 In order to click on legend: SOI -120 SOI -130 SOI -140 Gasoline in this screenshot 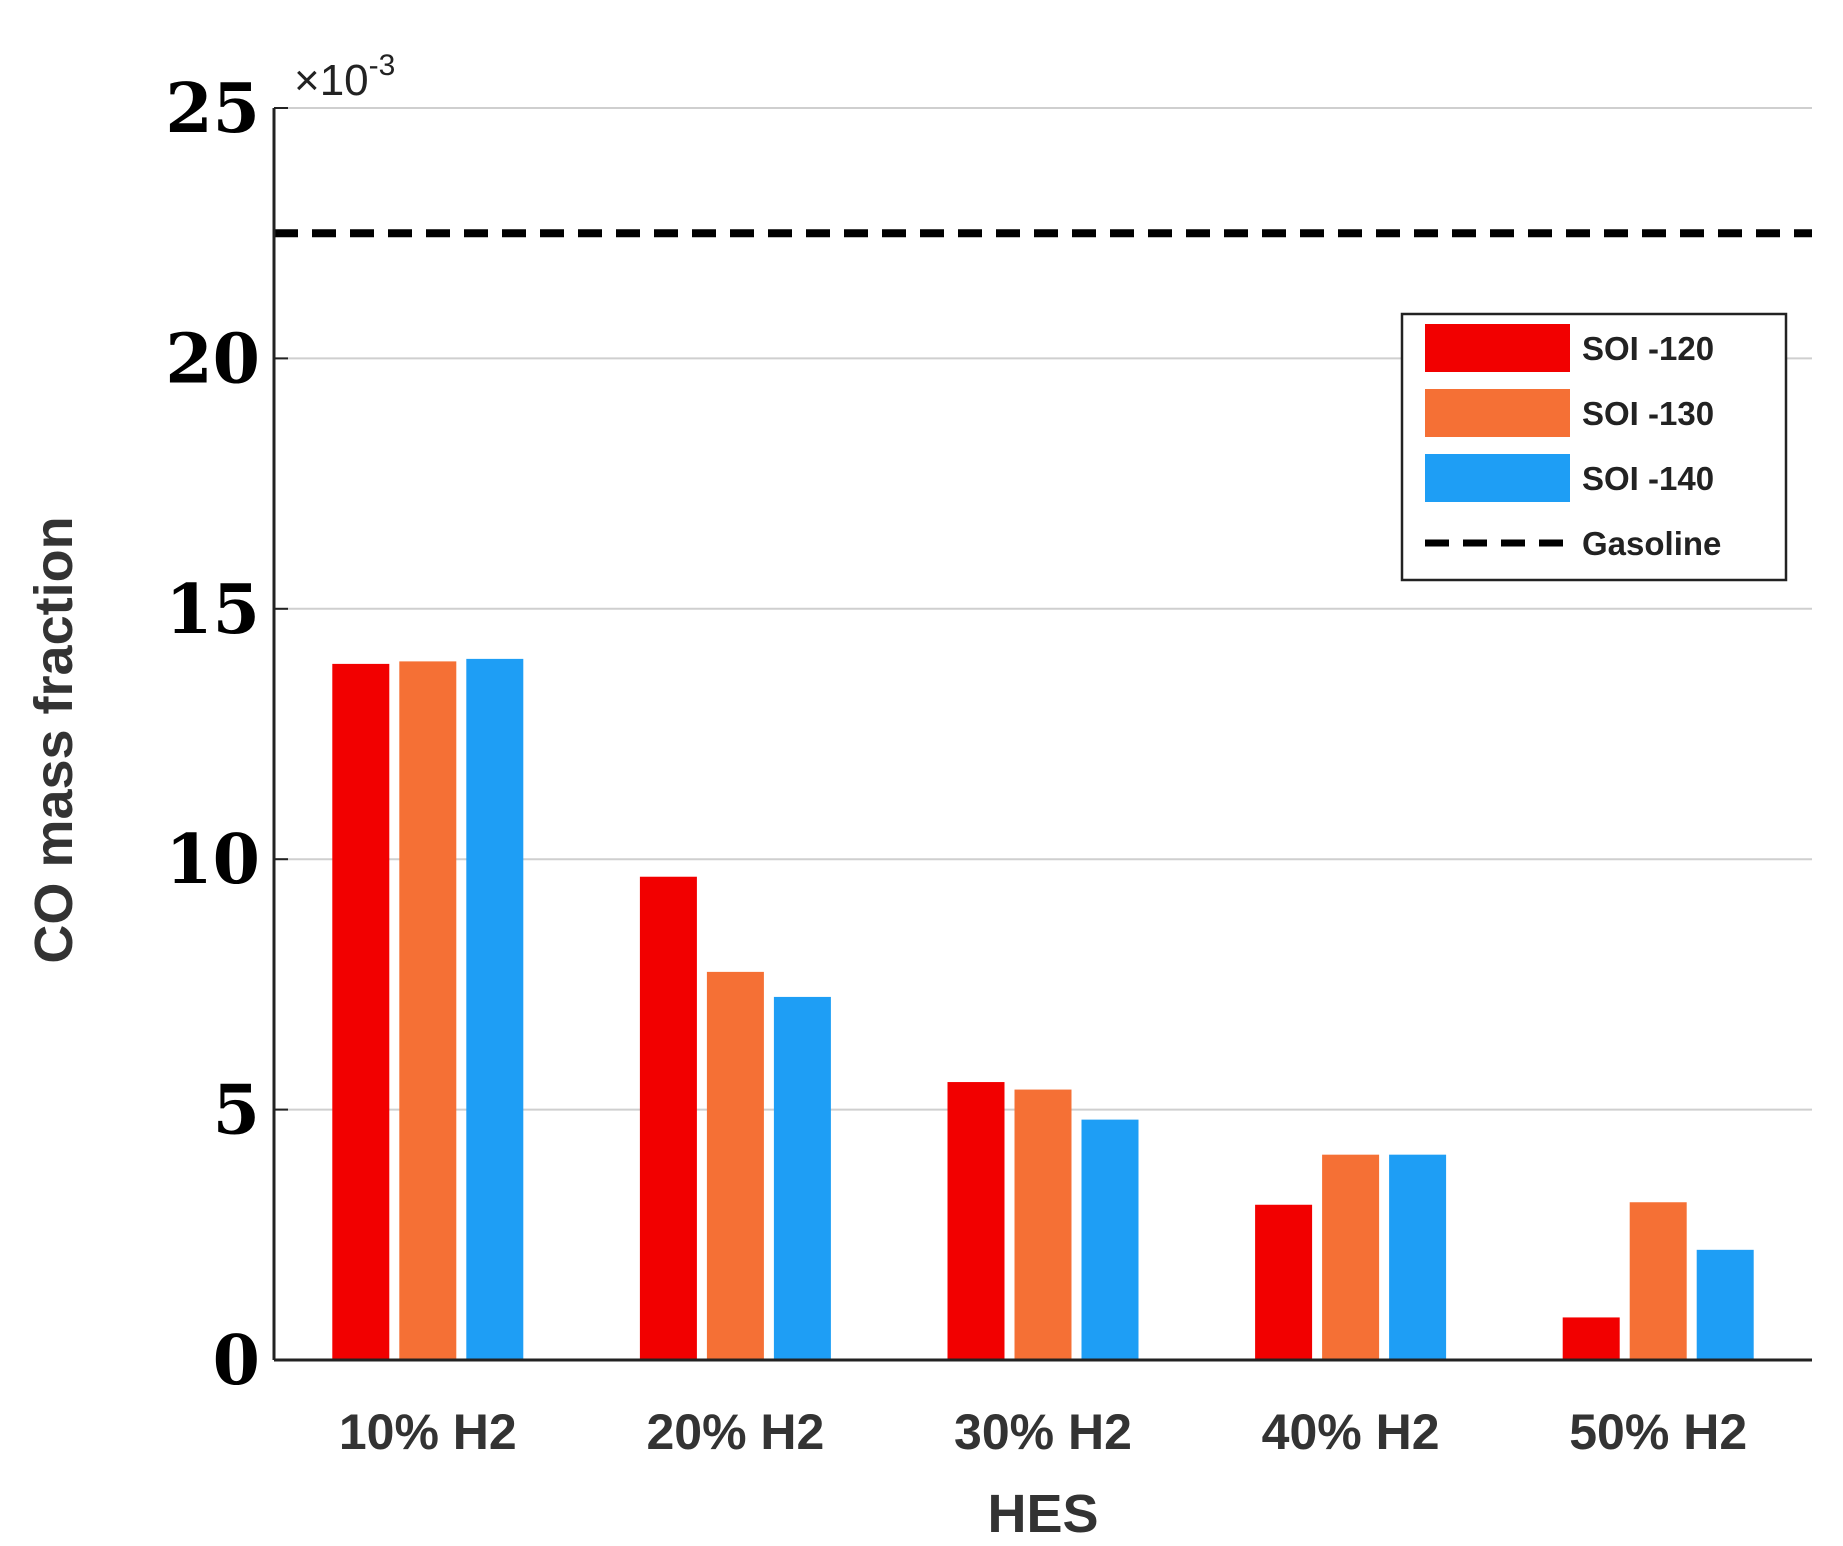, I will do `click(1594, 447)`.